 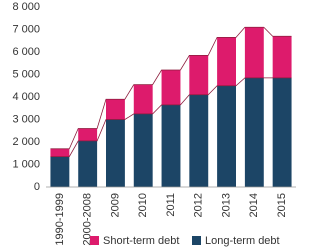 What do you see at coordinates (26, 74) in the screenshot?
I see `y-tick-label: 5 000` at bounding box center [26, 74].